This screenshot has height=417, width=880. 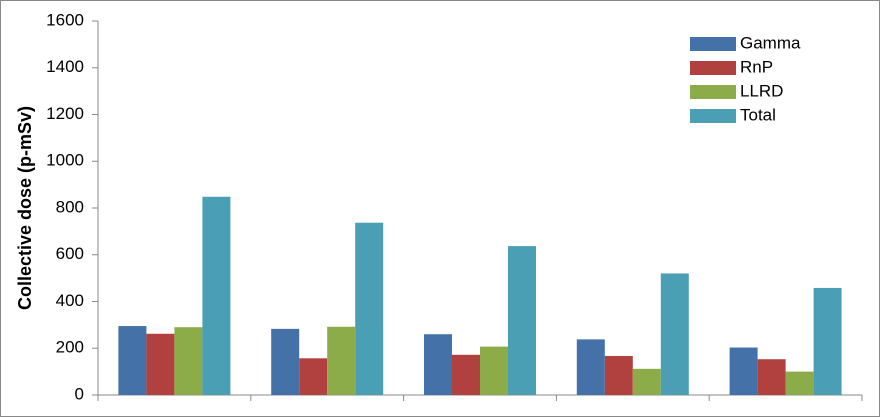 What do you see at coordinates (758, 114) in the screenshot?
I see `legend-label: Total` at bounding box center [758, 114].